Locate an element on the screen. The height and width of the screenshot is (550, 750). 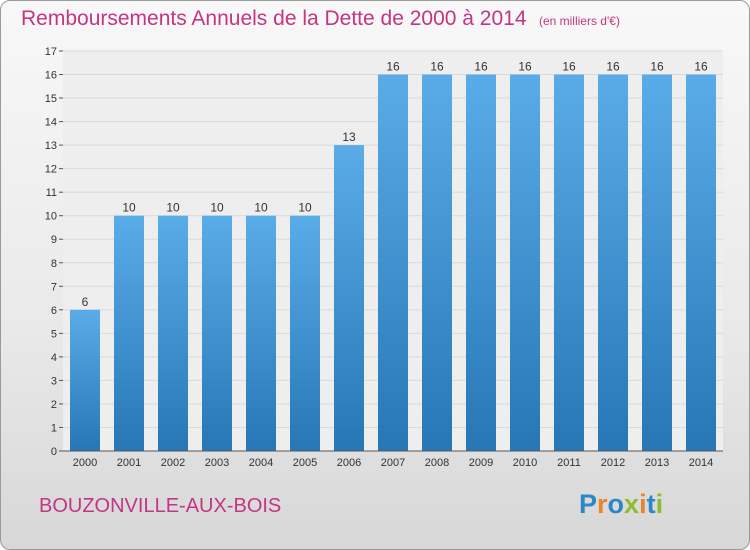
y-tick-label: 13 is located at coordinates (51, 146).